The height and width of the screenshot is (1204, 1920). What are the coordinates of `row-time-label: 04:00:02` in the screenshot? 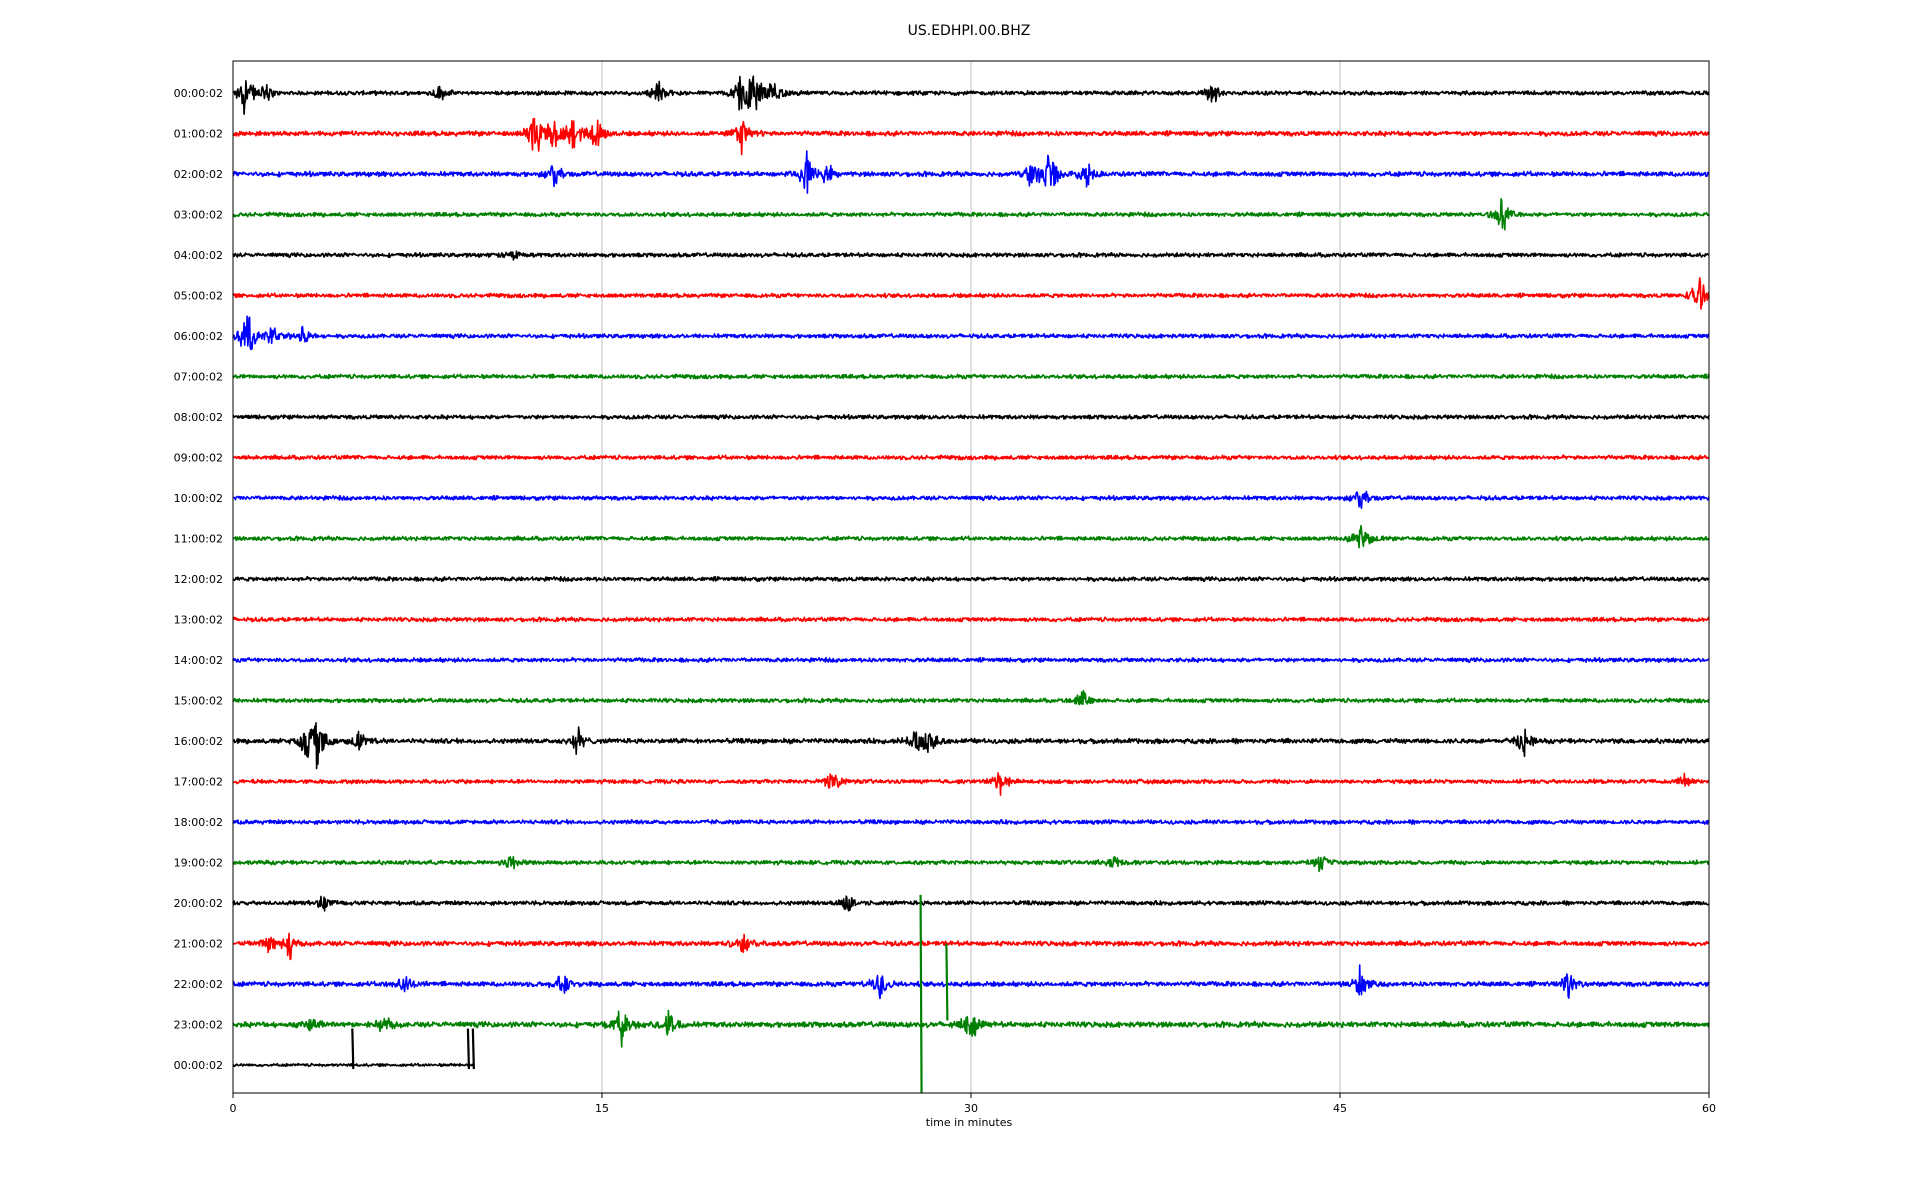 It's located at (198, 255).